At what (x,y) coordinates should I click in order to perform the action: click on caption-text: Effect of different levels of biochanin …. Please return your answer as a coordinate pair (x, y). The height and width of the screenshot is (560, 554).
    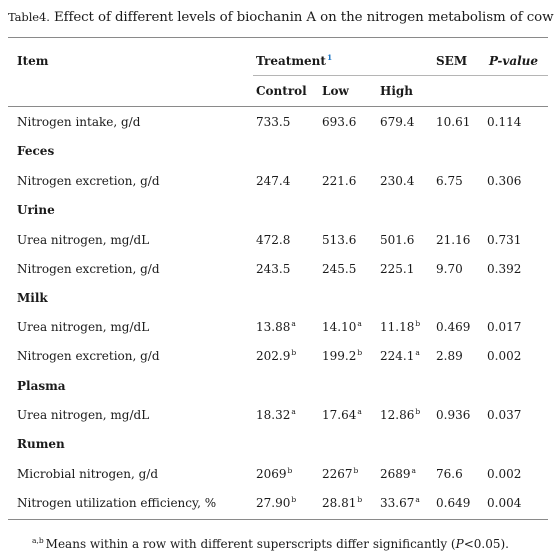
    Looking at the image, I should click on (303, 17).